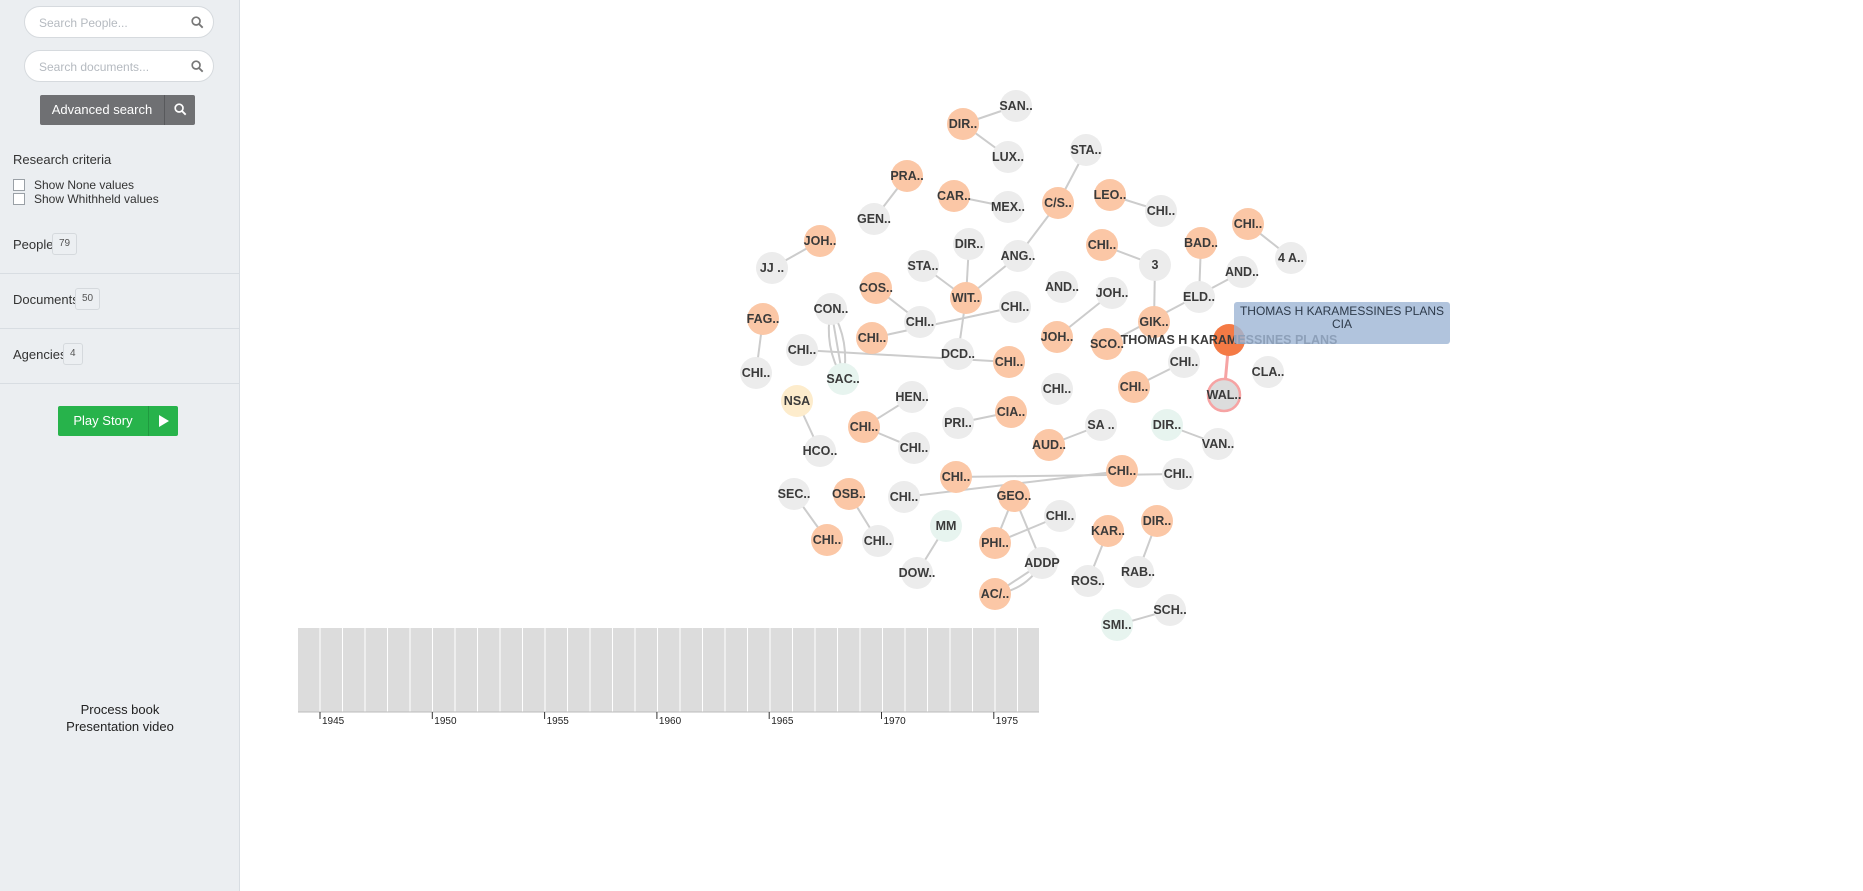  I want to click on graph-node: C/S.., so click(1058, 203).